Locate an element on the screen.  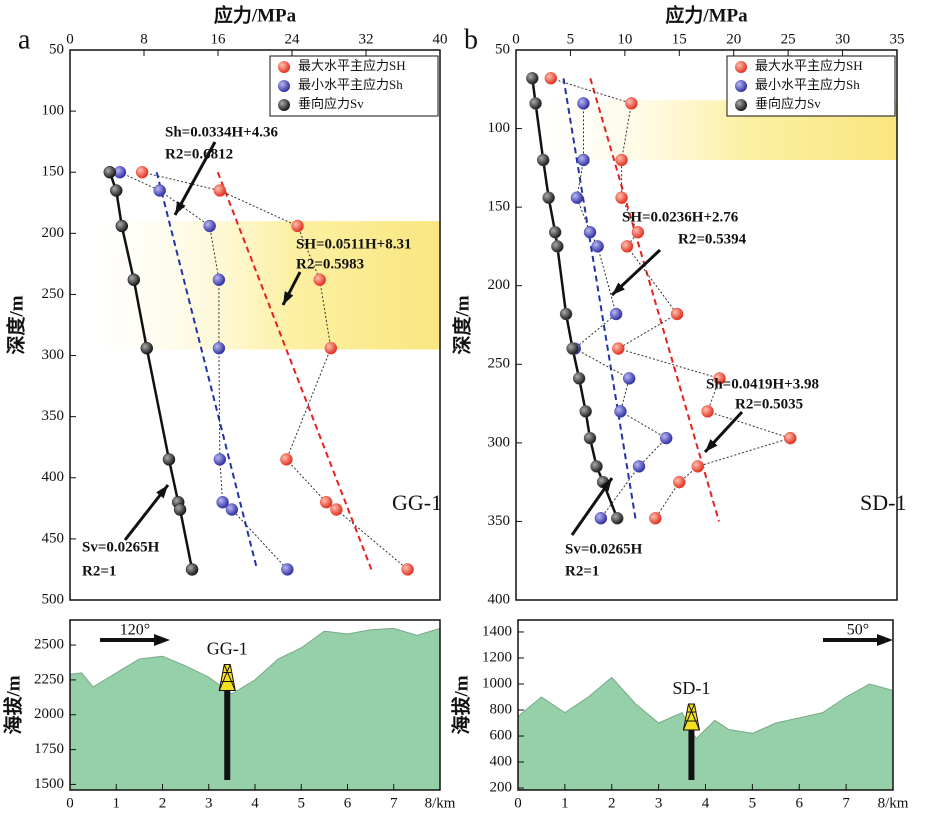
derrick is located at coordinates (691, 717).